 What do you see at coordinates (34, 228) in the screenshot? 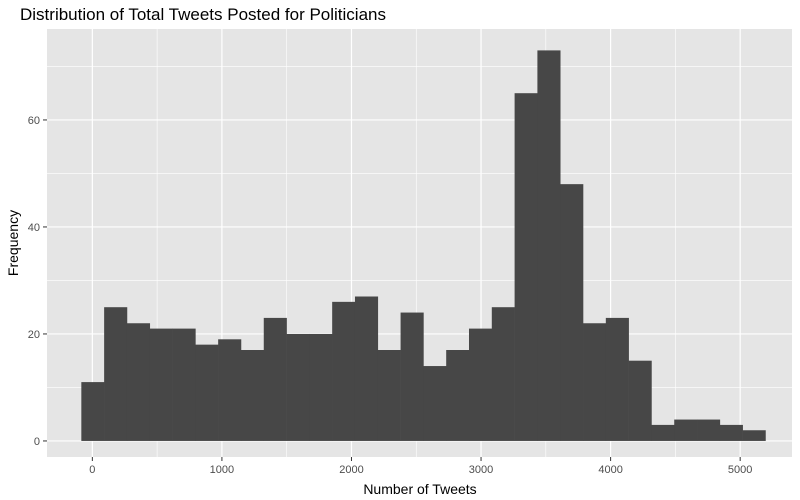
I see `y-tick-label: 40` at bounding box center [34, 228].